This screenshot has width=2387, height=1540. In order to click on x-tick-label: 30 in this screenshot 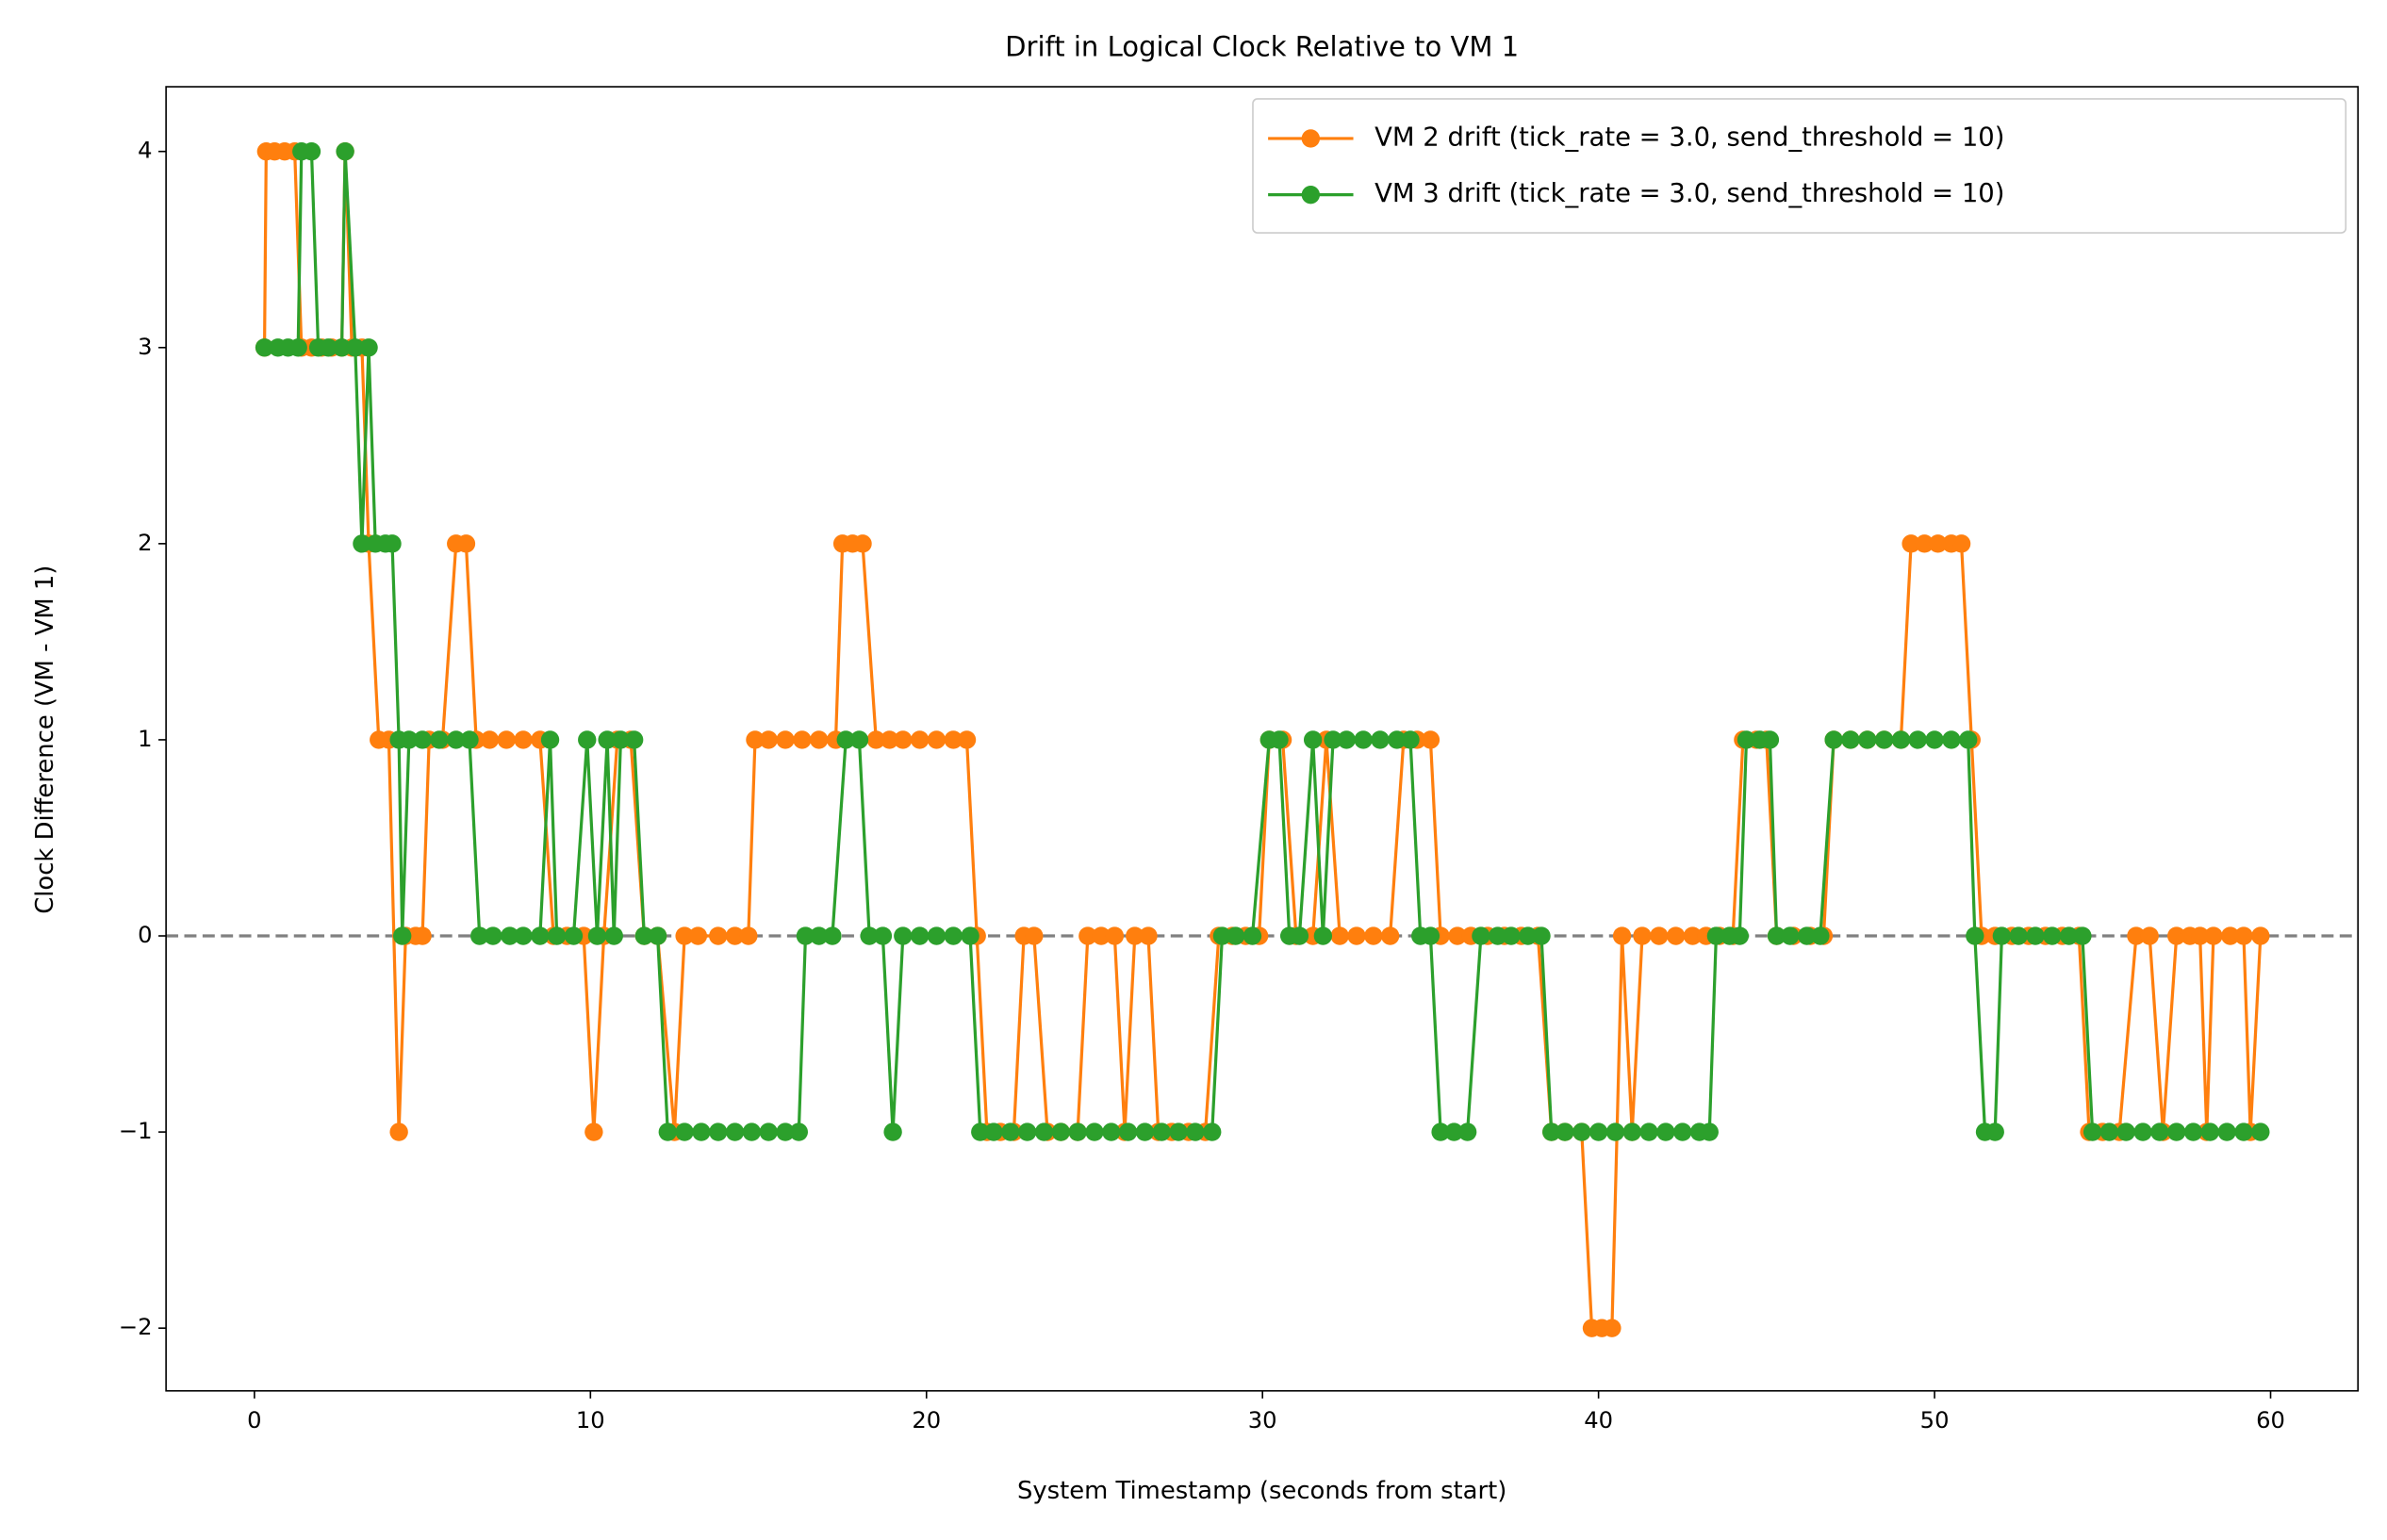, I will do `click(1262, 1420)`.